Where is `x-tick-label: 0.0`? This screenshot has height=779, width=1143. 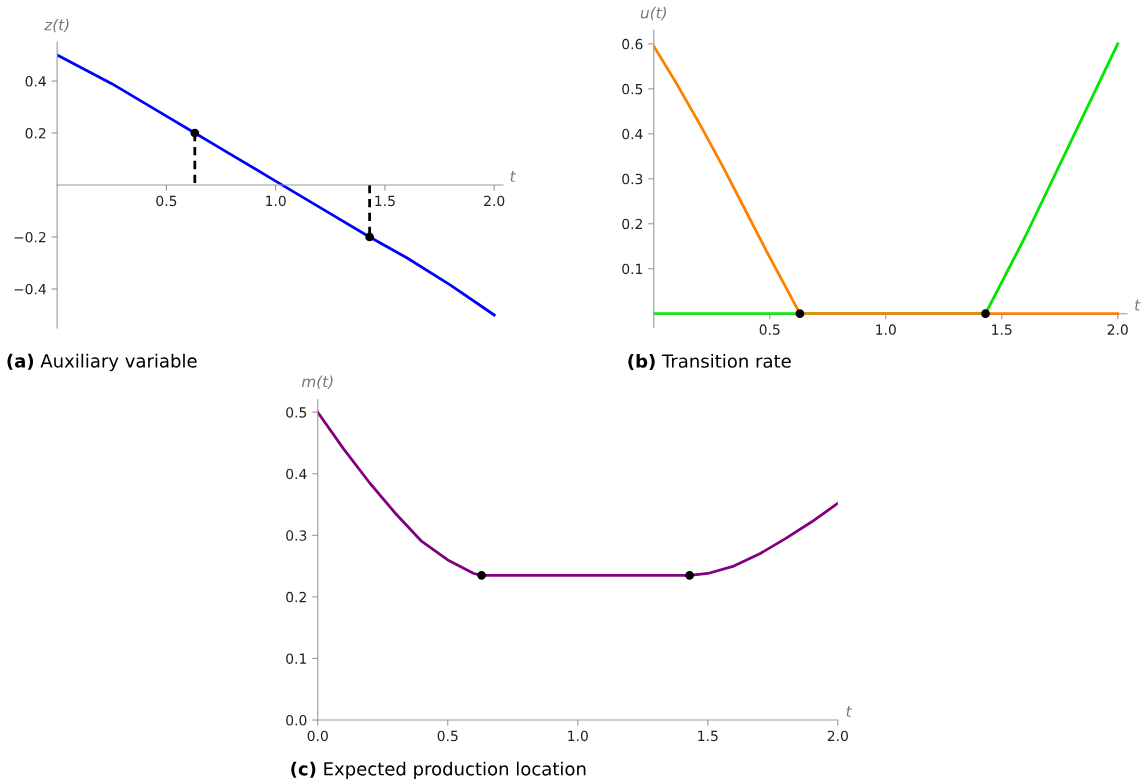 x-tick-label: 0.0 is located at coordinates (317, 736).